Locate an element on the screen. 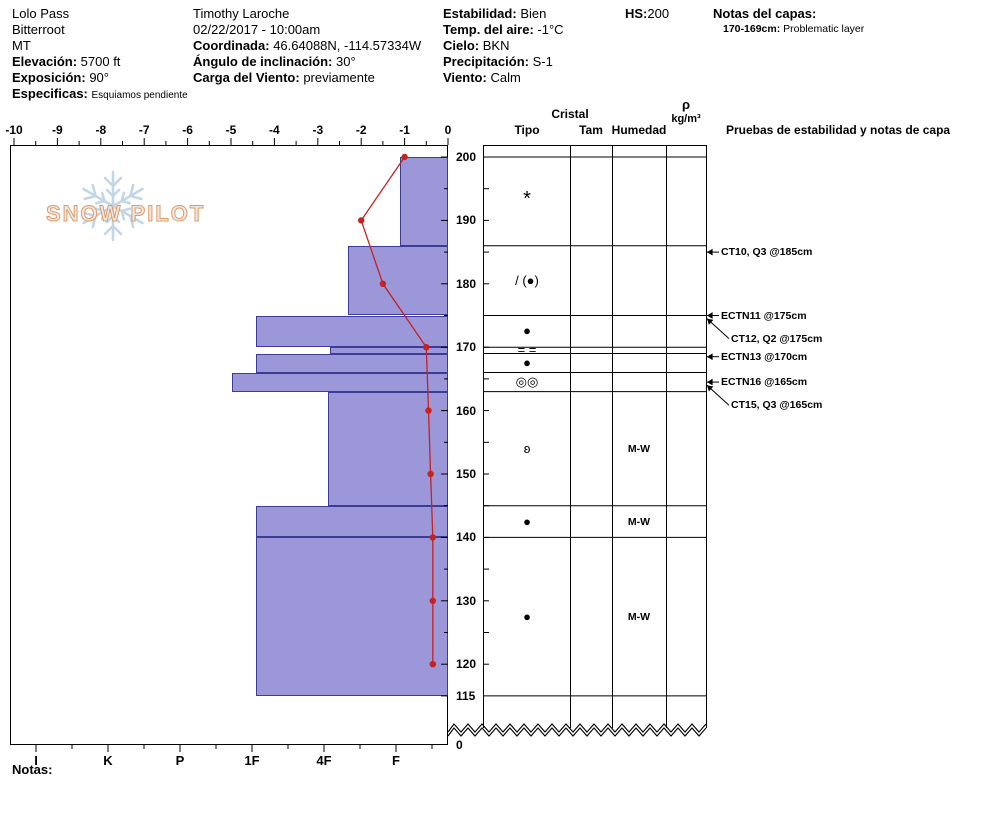  header-hs-block: HS:200 is located at coordinates (647, 14).